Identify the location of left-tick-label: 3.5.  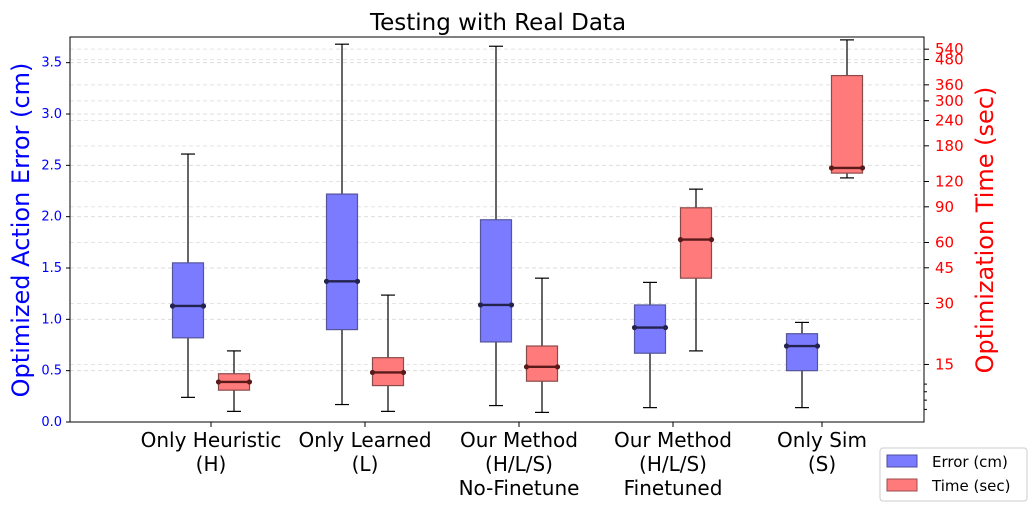
(51, 63).